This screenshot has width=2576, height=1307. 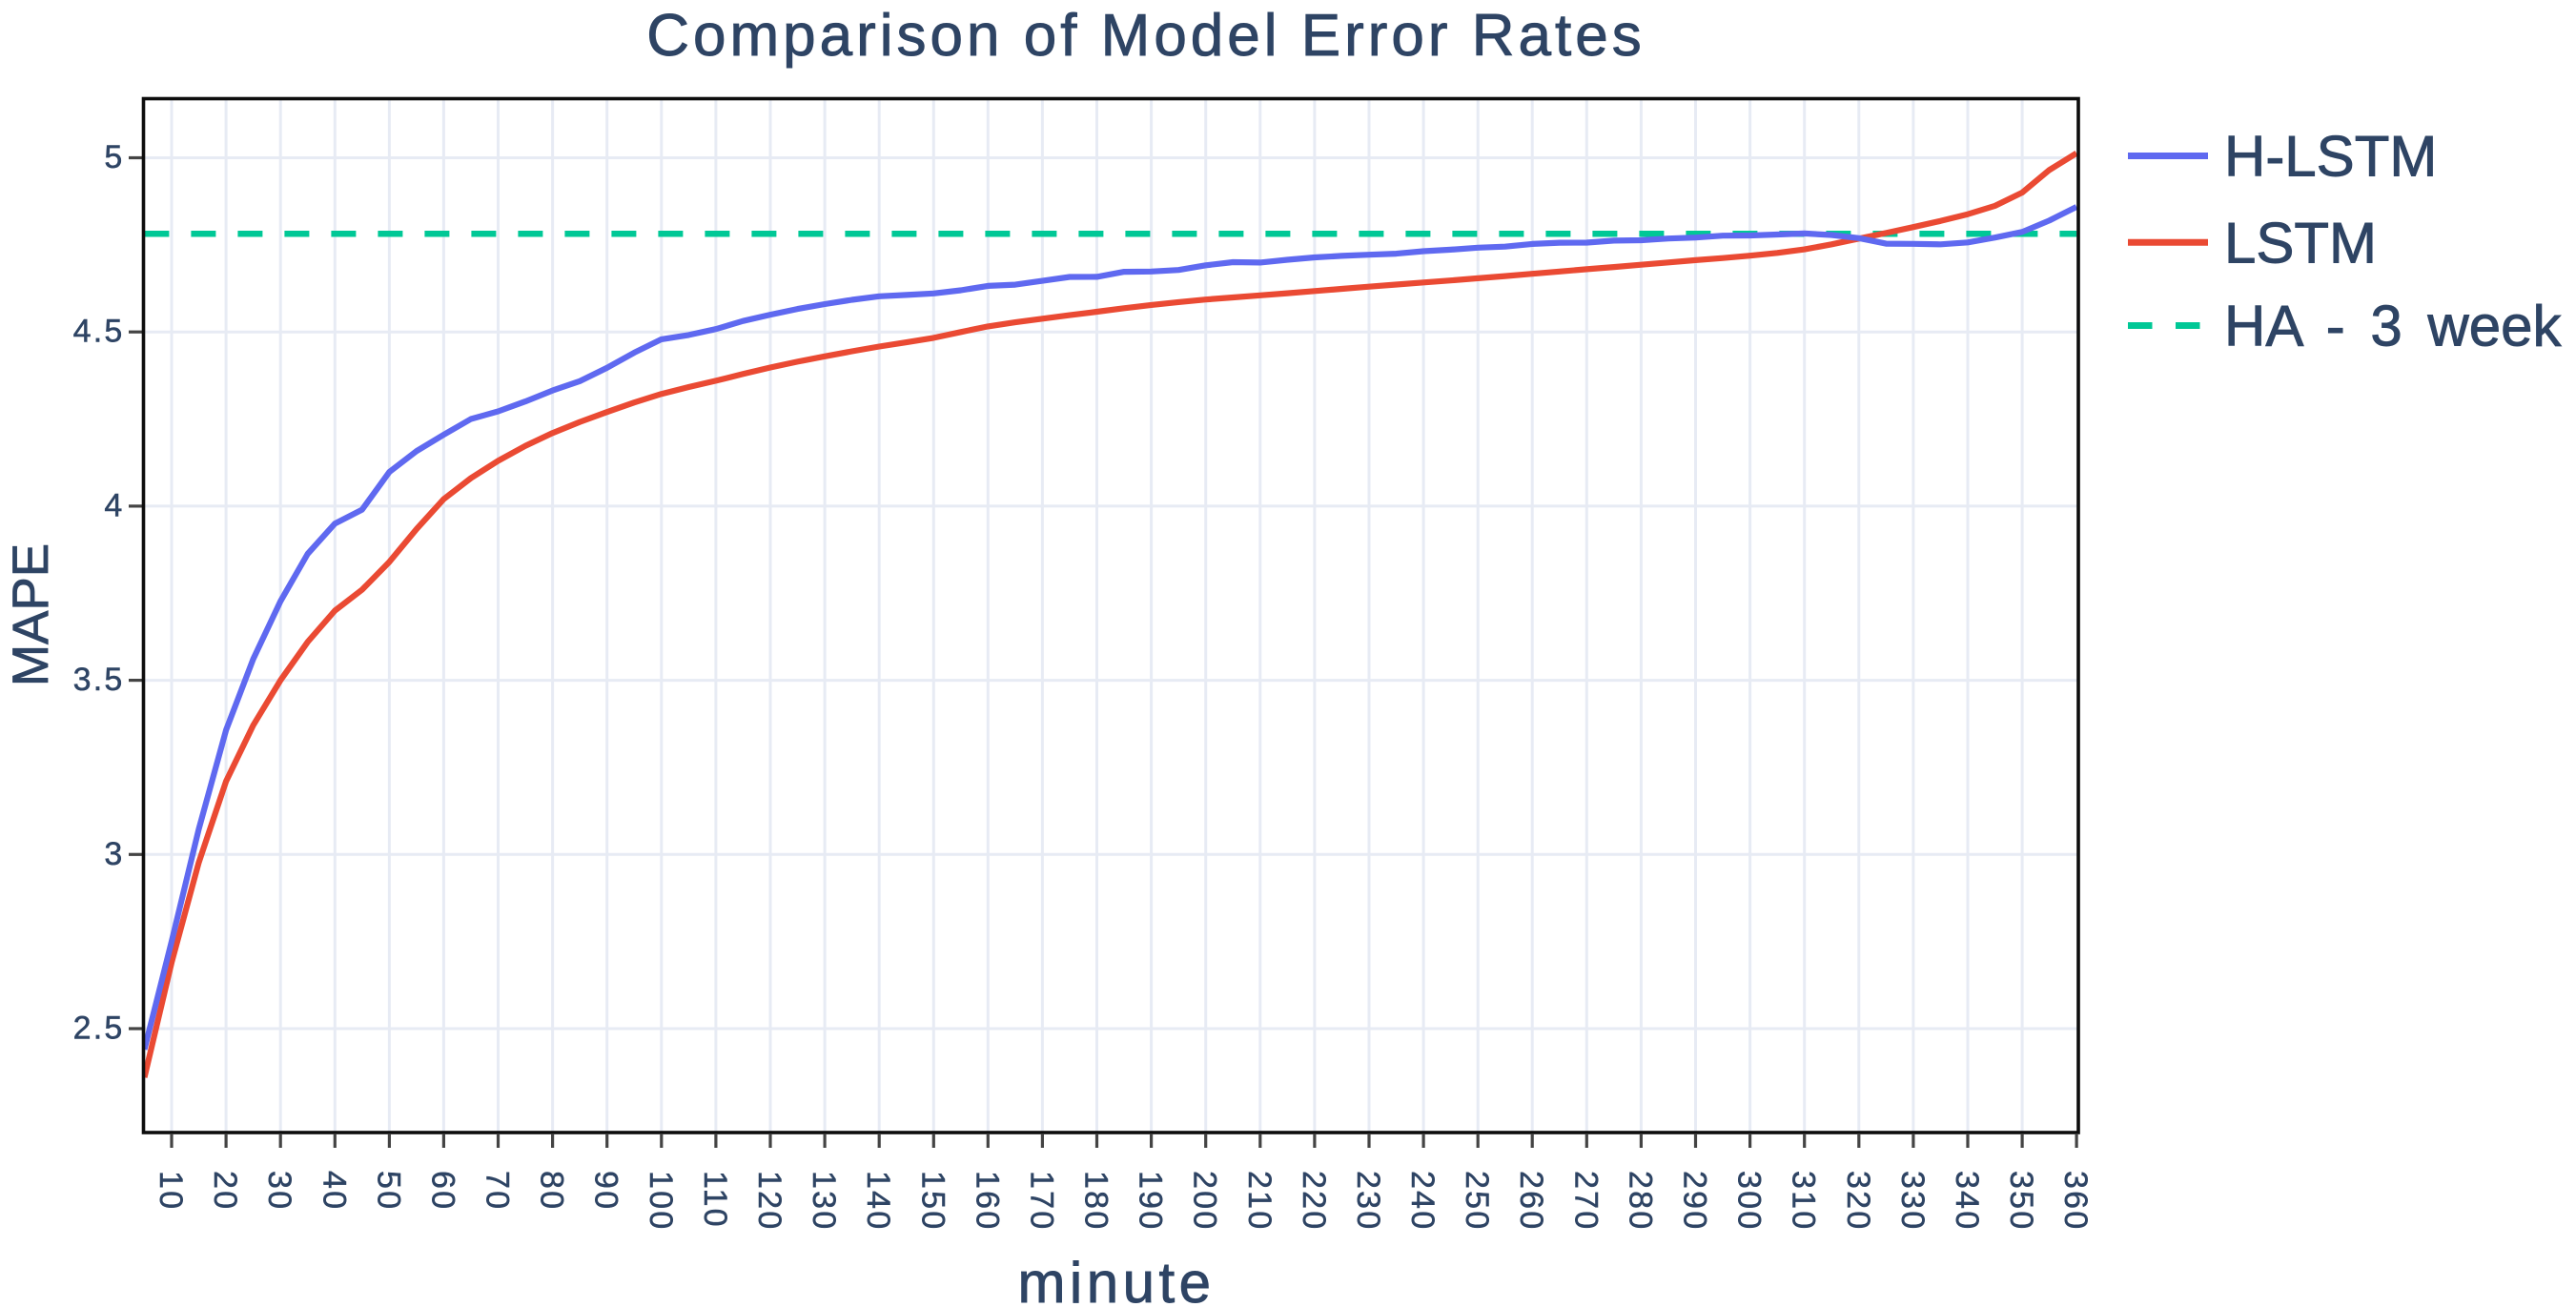 I want to click on svg-text: 100, so click(x=661, y=1201).